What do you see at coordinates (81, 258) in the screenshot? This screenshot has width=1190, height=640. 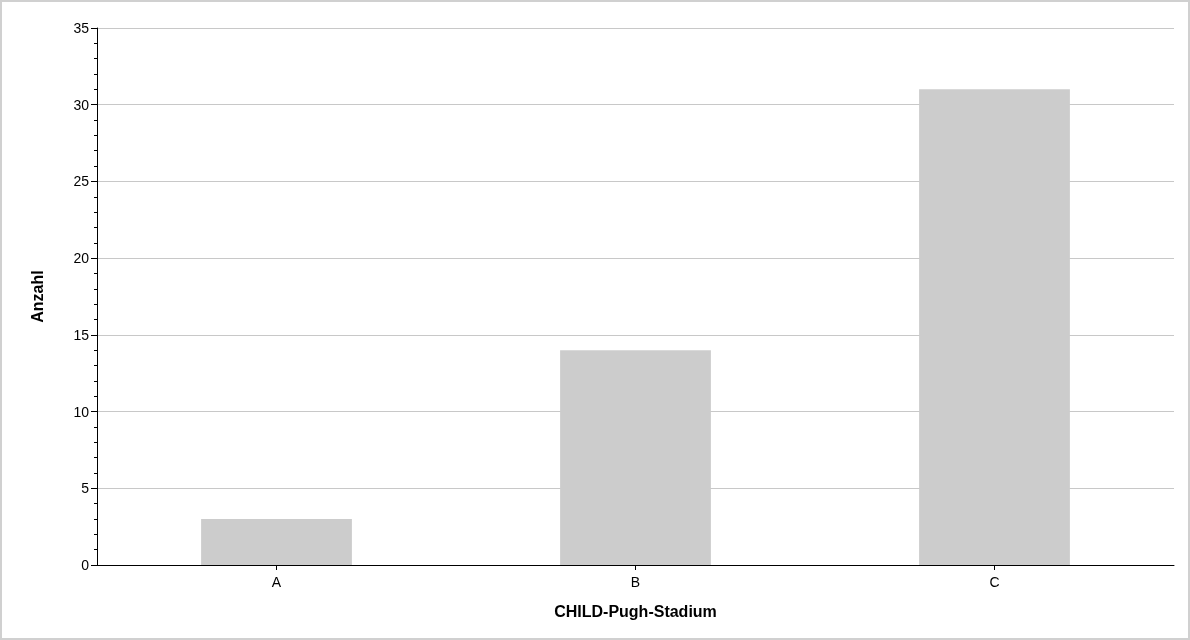 I see `y-tick-label: 20` at bounding box center [81, 258].